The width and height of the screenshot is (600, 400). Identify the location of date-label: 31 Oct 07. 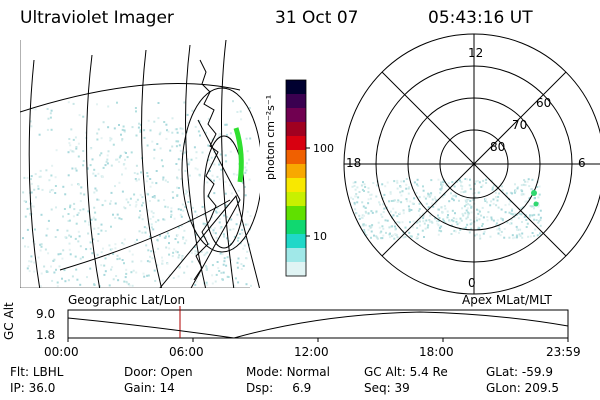
(317, 18).